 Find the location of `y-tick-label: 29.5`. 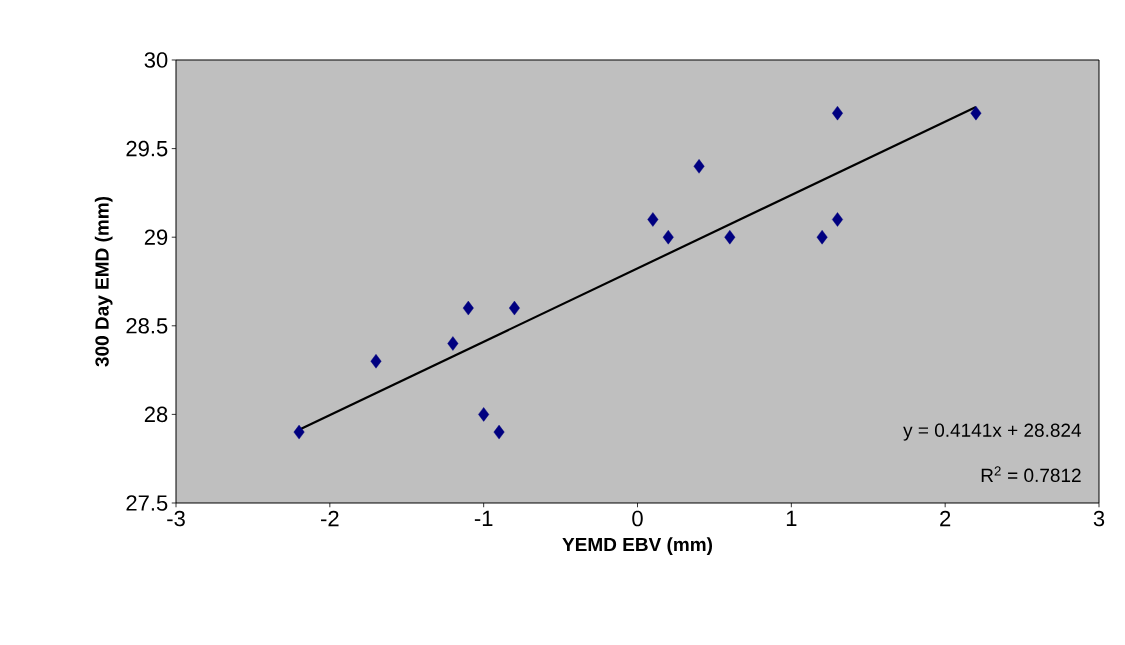

y-tick-label: 29.5 is located at coordinates (147, 148).